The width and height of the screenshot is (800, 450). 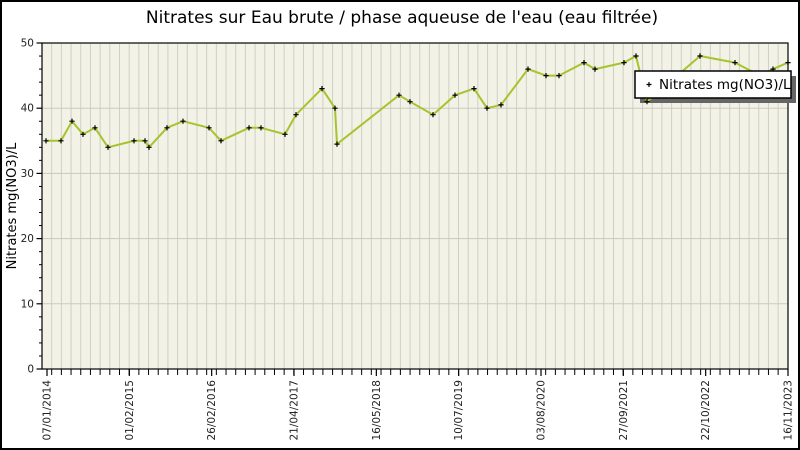 What do you see at coordinates (130, 410) in the screenshot?
I see `x-tick-label: 01/02/2015` at bounding box center [130, 410].